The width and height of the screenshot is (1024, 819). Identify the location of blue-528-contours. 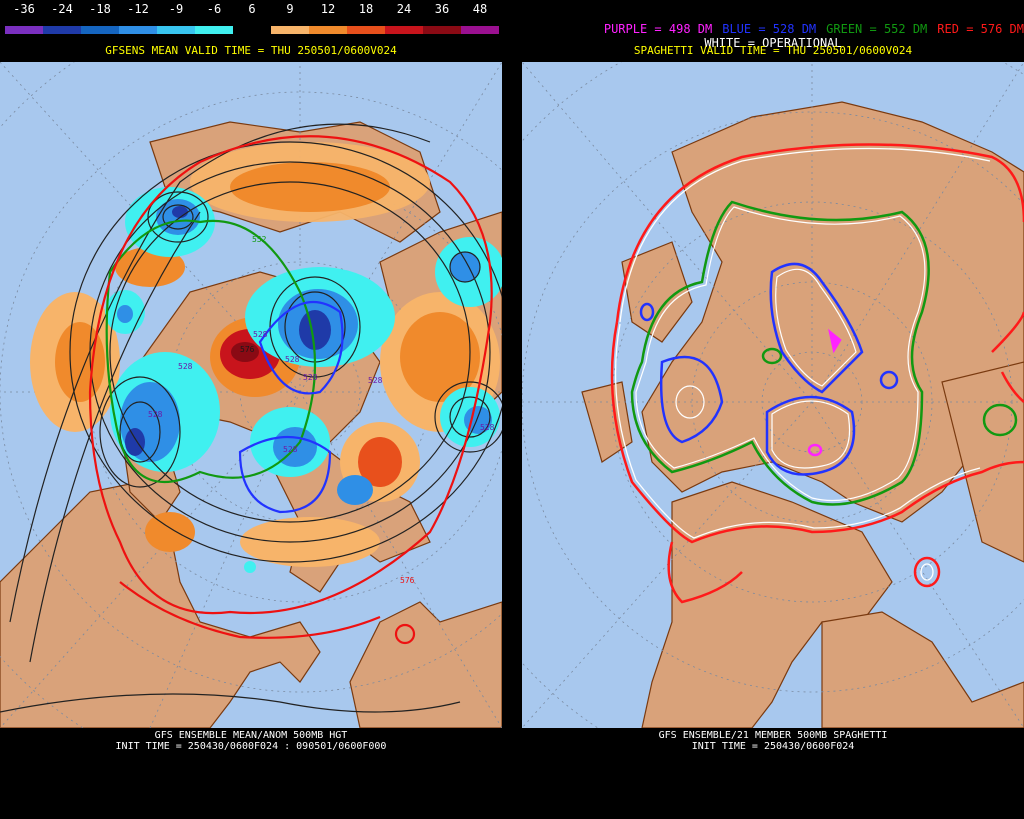
(769, 369).